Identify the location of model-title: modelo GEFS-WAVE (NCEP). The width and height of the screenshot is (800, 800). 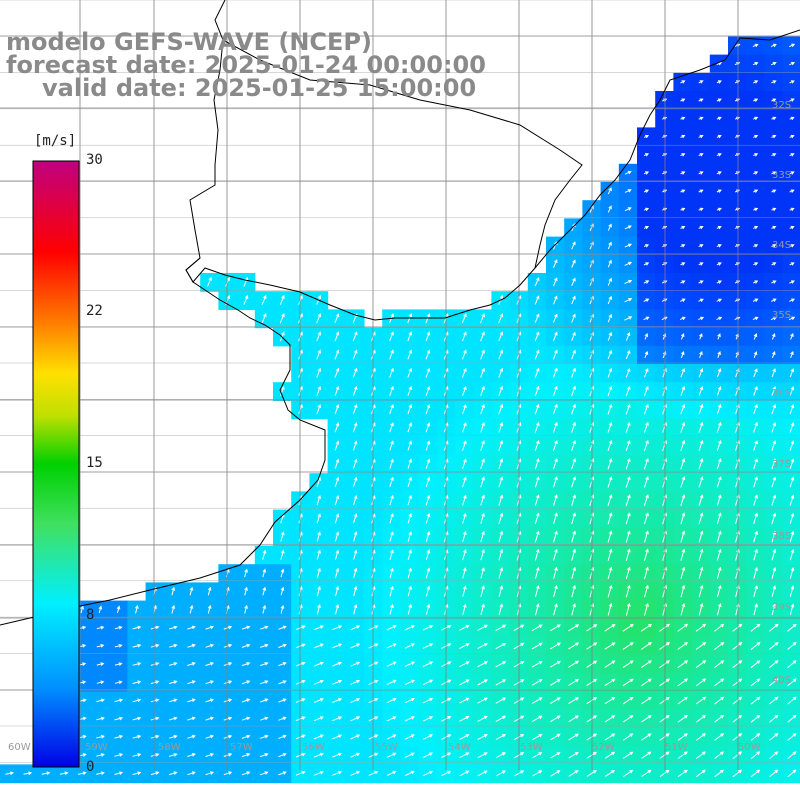
(189, 42).